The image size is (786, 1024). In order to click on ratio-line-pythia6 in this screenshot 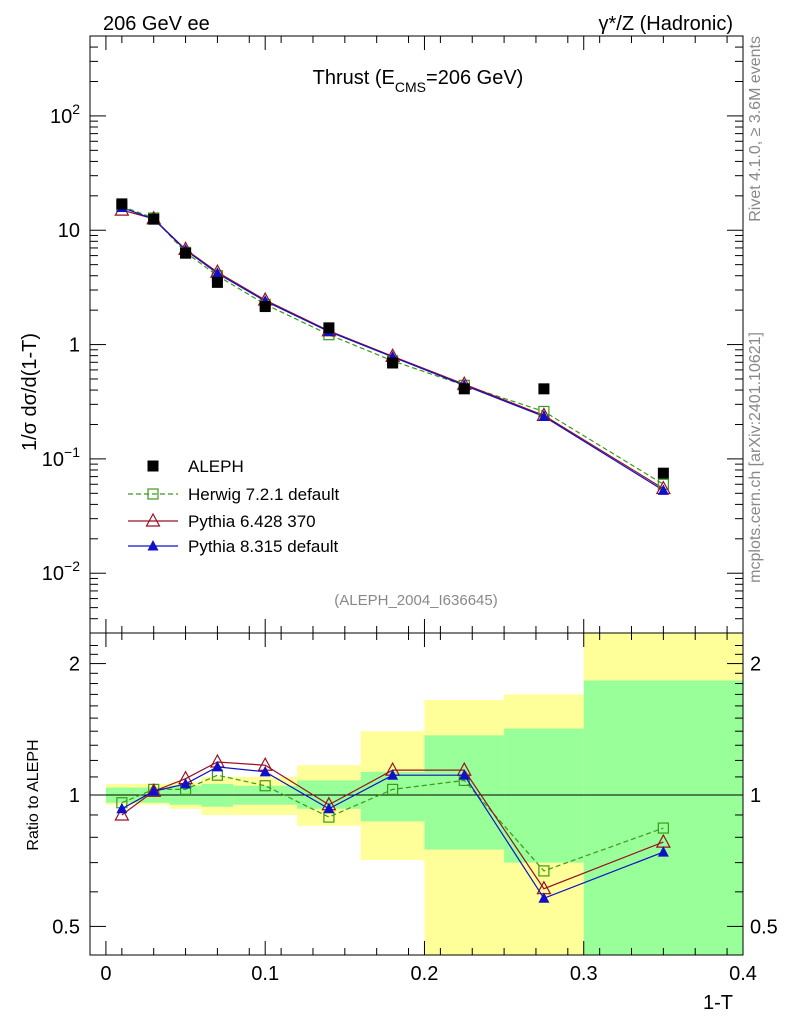, I will do `click(392, 825)`.